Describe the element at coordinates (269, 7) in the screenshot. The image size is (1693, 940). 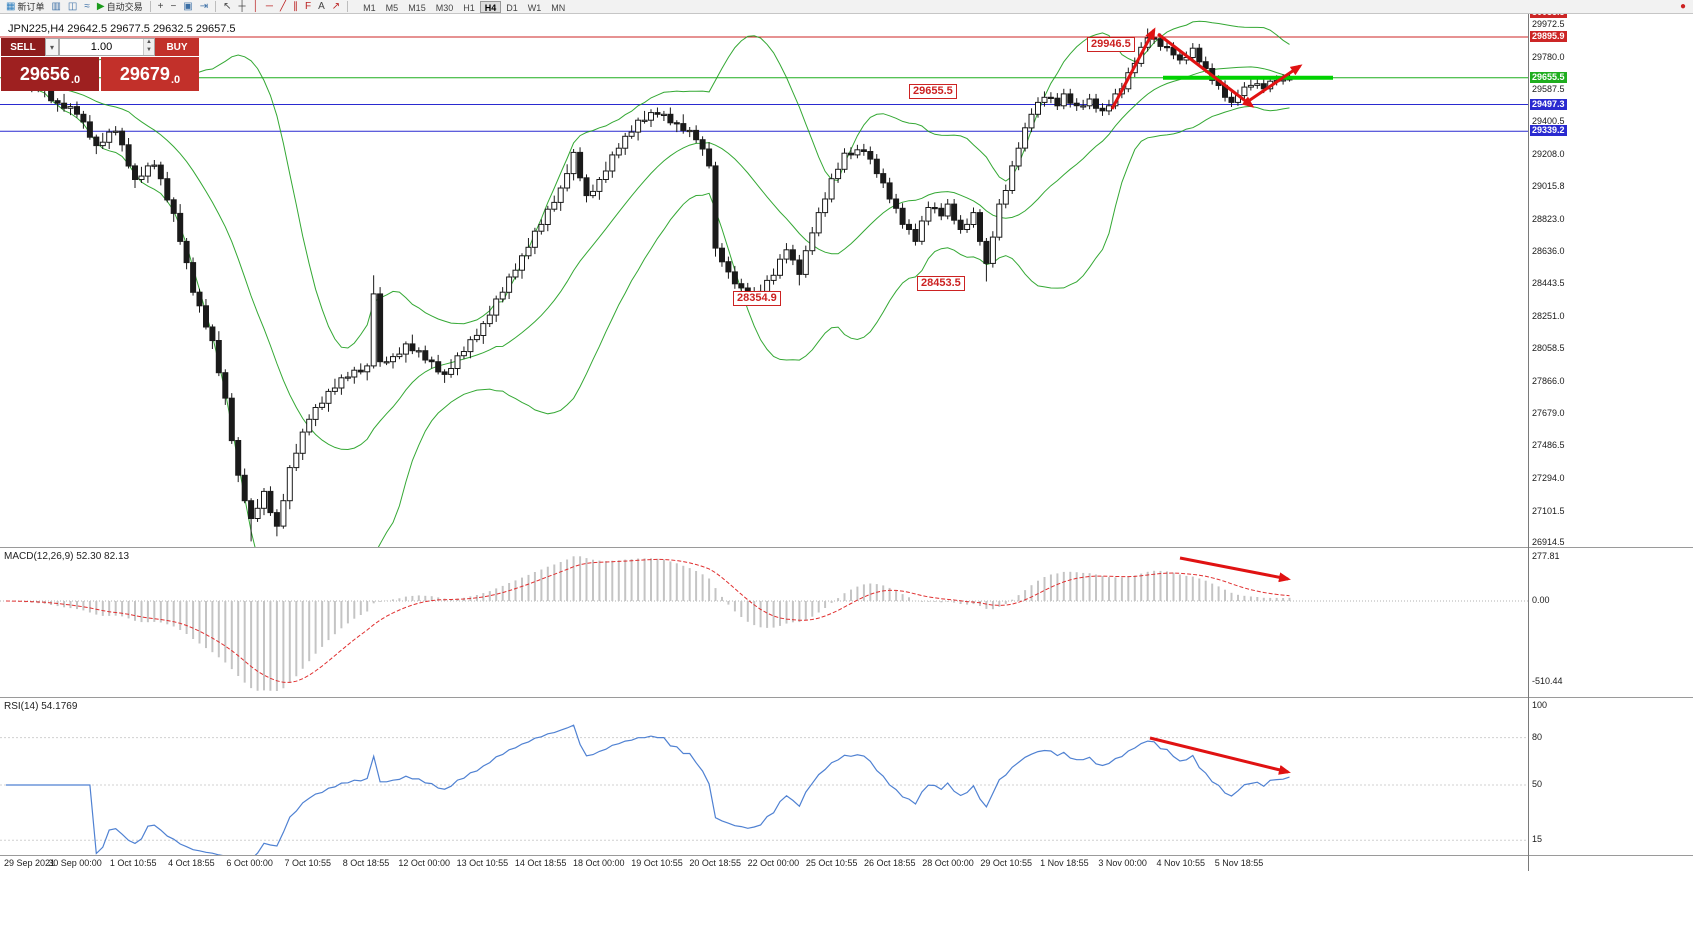
I see `horizontal-line-button: ─` at that location.